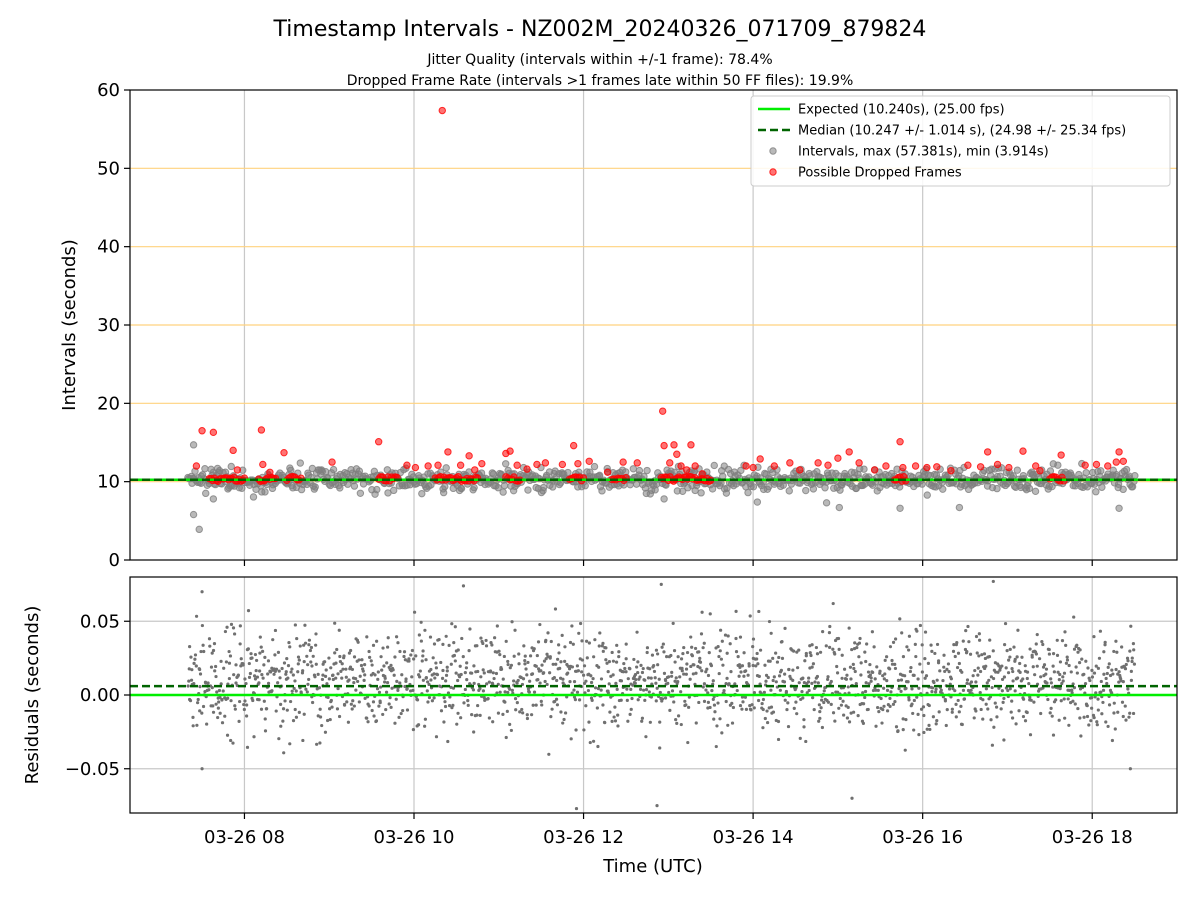  I want to click on residuals-y-tick-label: −0.05, so click(92, 769).